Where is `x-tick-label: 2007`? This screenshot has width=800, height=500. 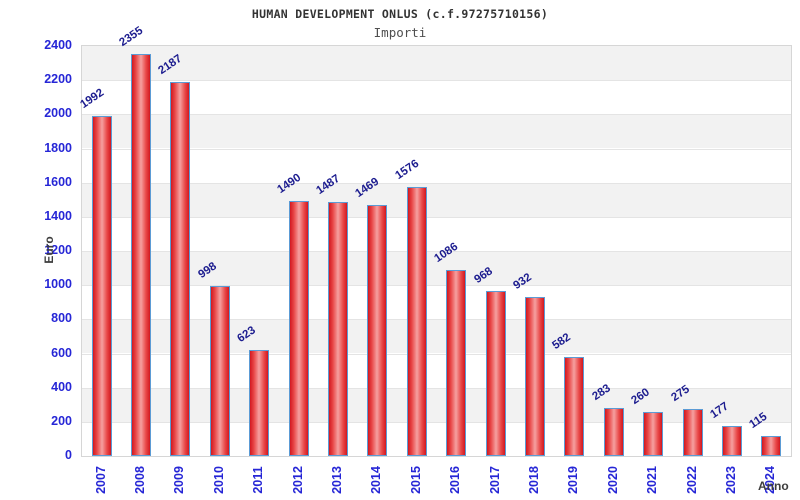 x-tick-label: 2007 is located at coordinates (100, 480).